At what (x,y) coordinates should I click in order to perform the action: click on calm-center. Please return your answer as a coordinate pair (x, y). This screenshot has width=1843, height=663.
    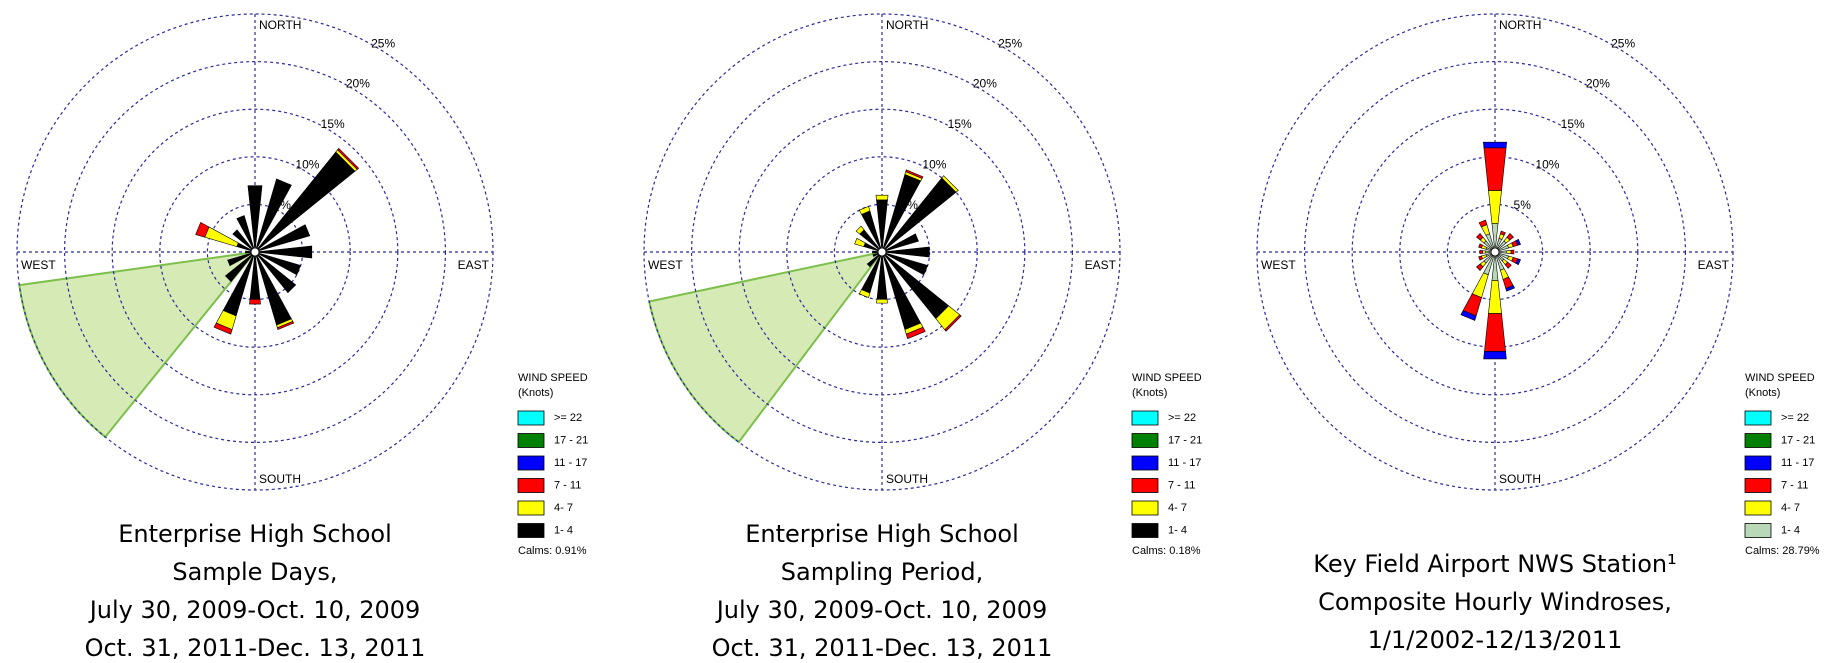
    Looking at the image, I should click on (882, 252).